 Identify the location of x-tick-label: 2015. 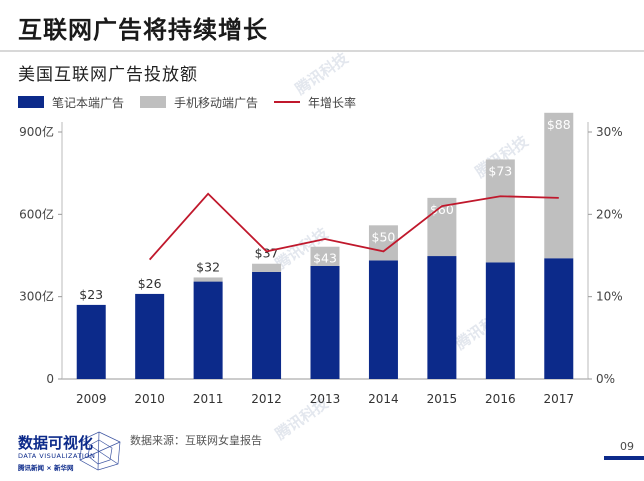
(442, 399).